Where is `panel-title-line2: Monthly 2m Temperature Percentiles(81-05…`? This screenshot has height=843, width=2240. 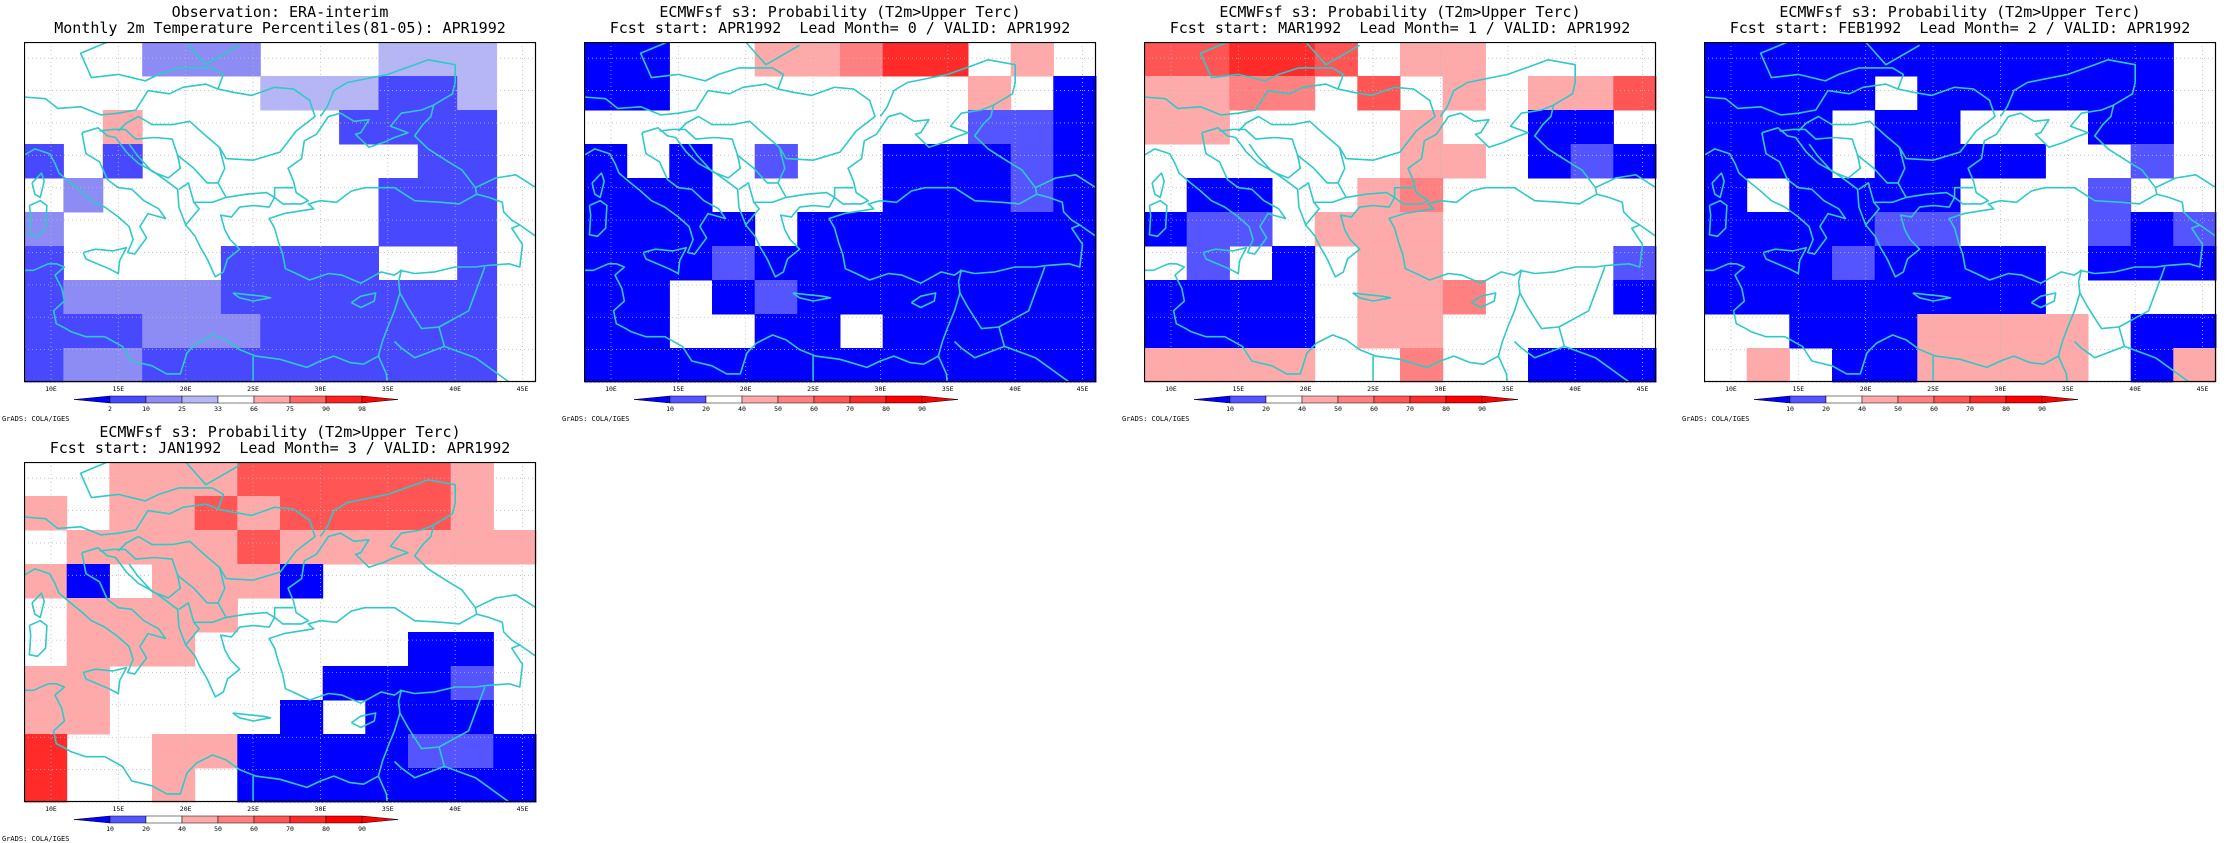 panel-title-line2: Monthly 2m Temperature Percentiles(81-05… is located at coordinates (280, 28).